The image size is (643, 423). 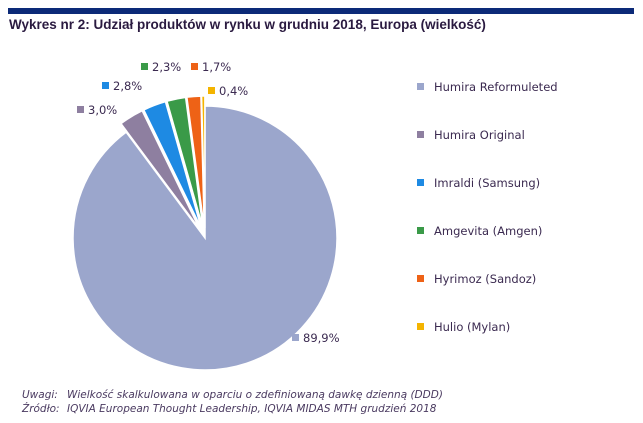 What do you see at coordinates (41, 409) in the screenshot?
I see `source-key: Źródło:` at bounding box center [41, 409].